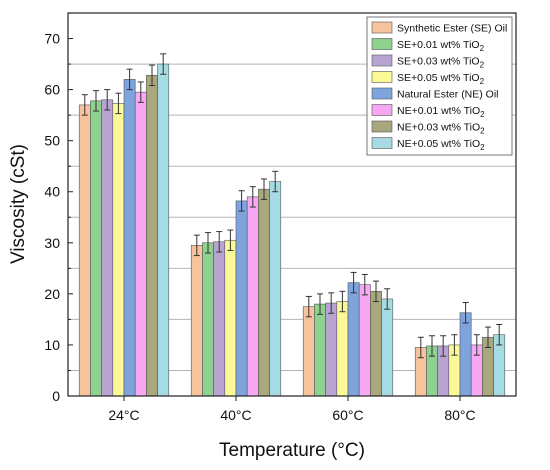  I want to click on legend-label: NE+0.03 wt% TiO2, so click(441, 129).